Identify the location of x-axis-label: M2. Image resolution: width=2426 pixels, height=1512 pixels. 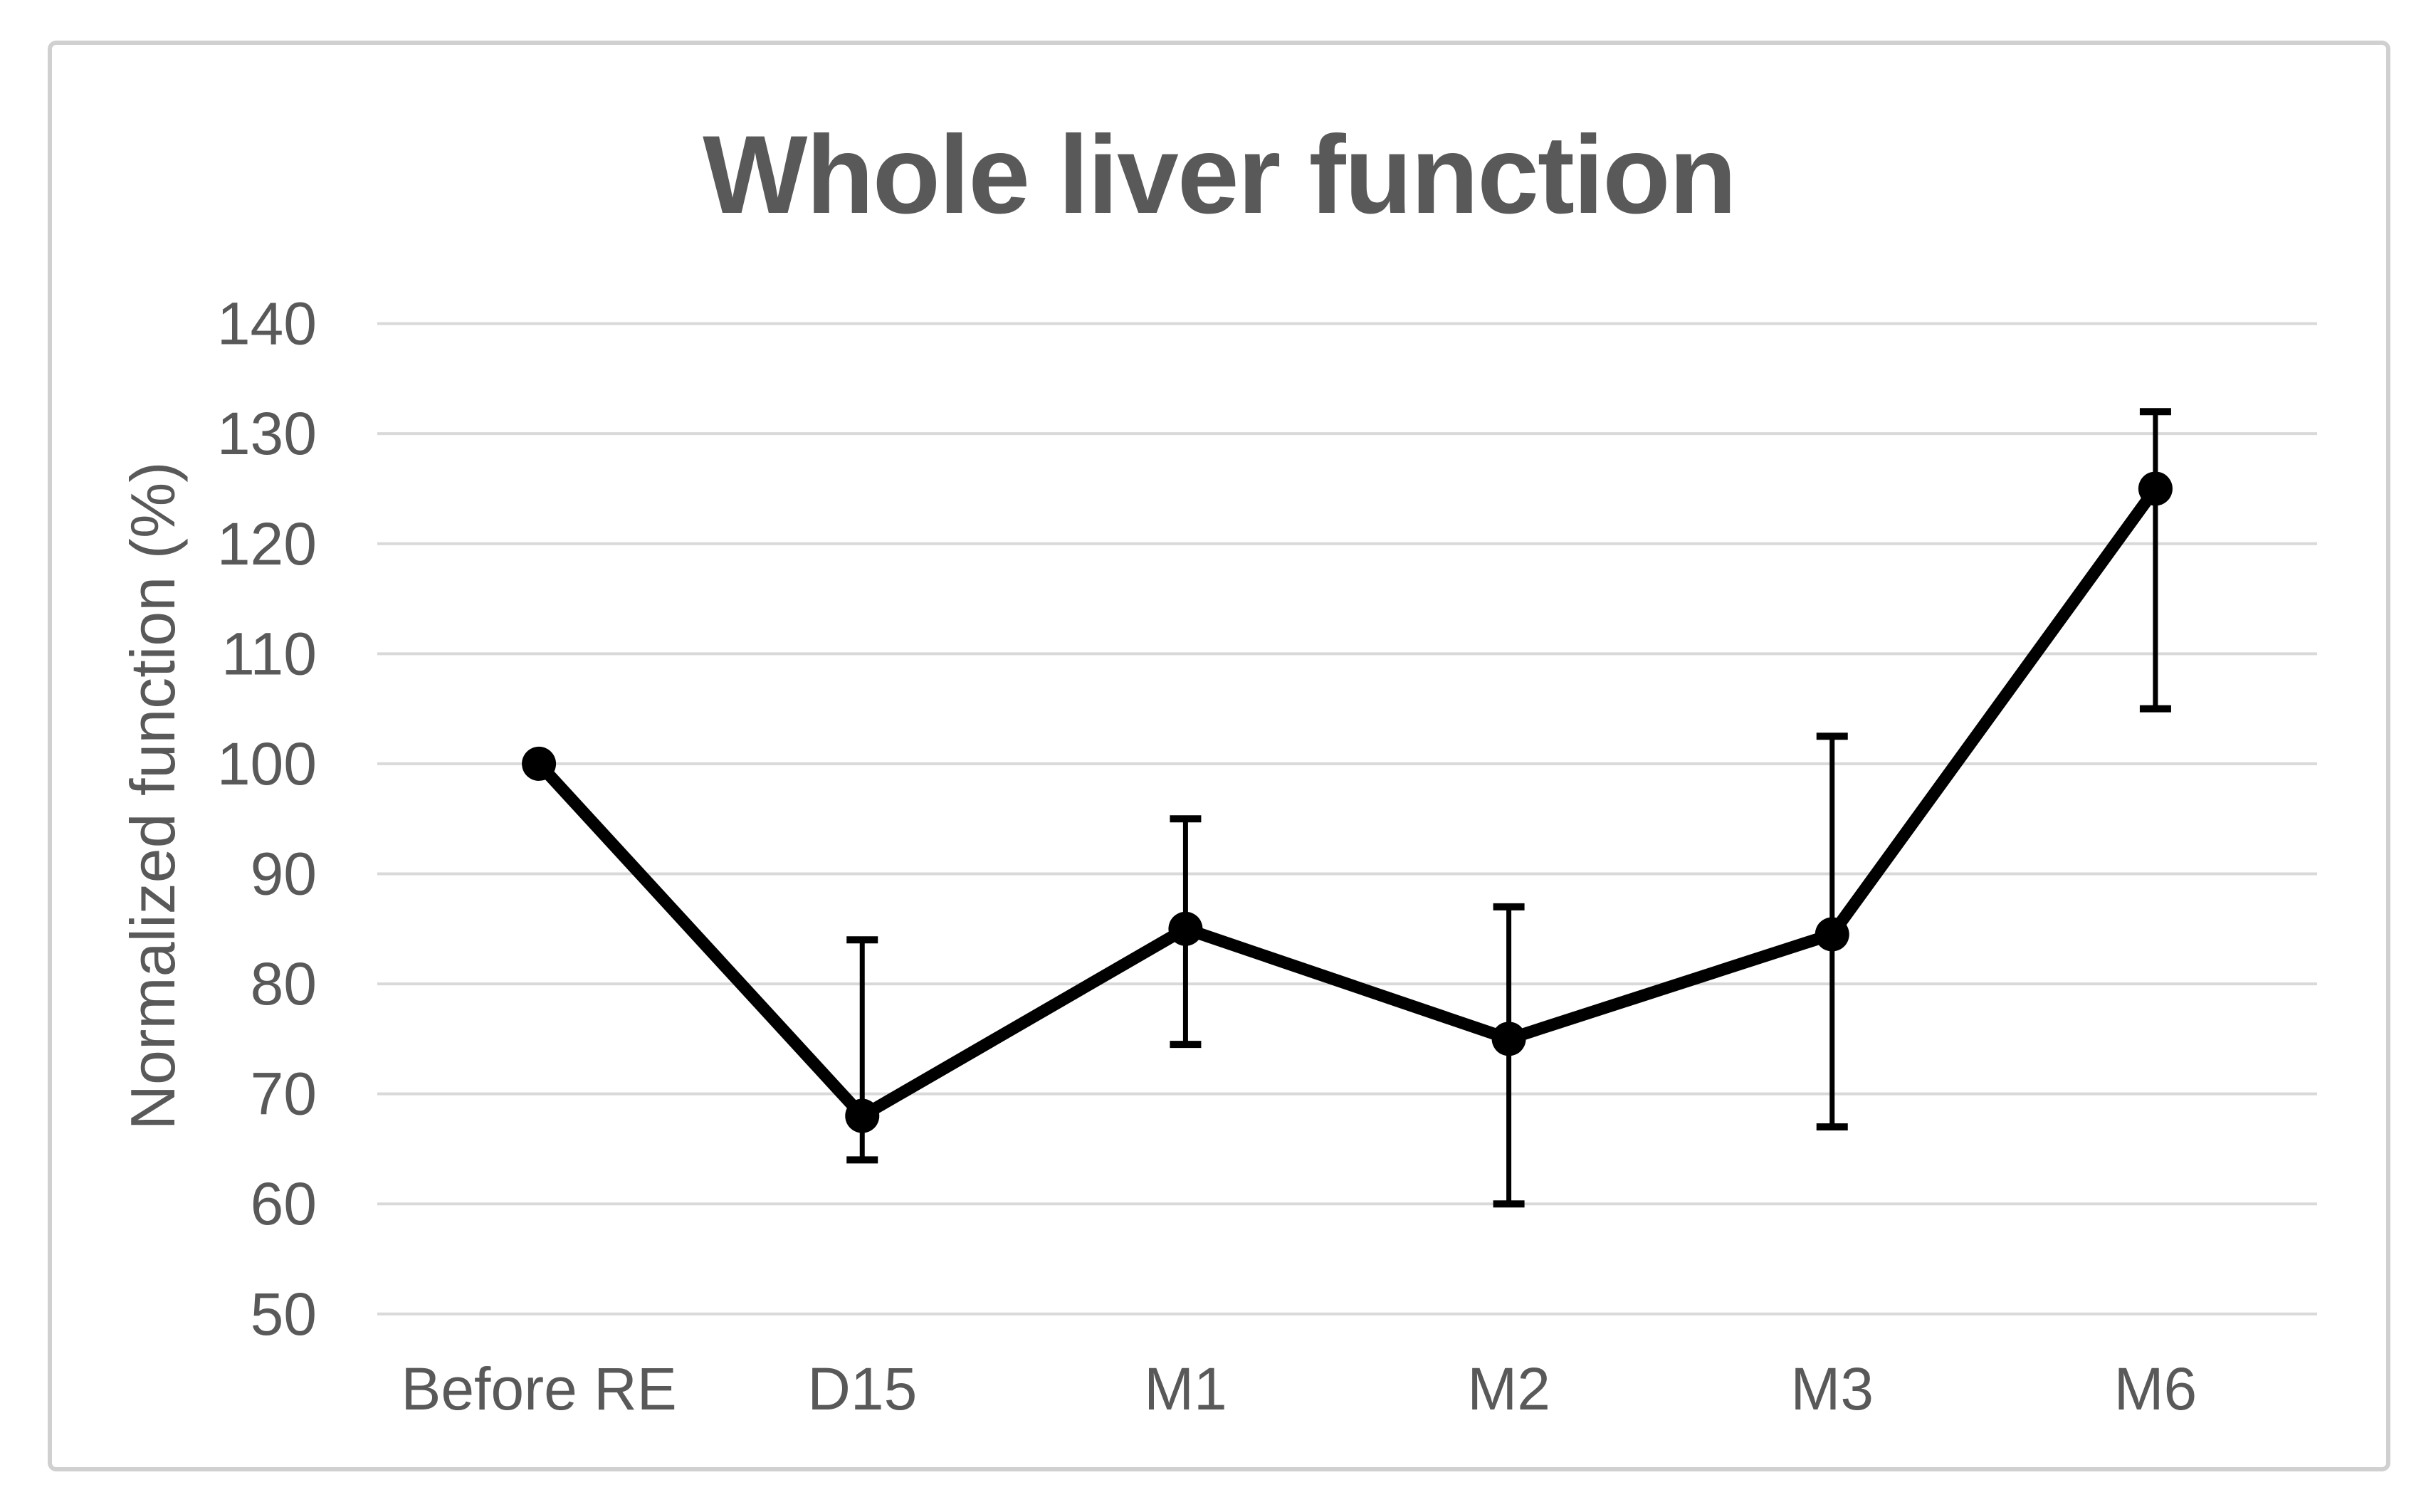
(1508, 1388).